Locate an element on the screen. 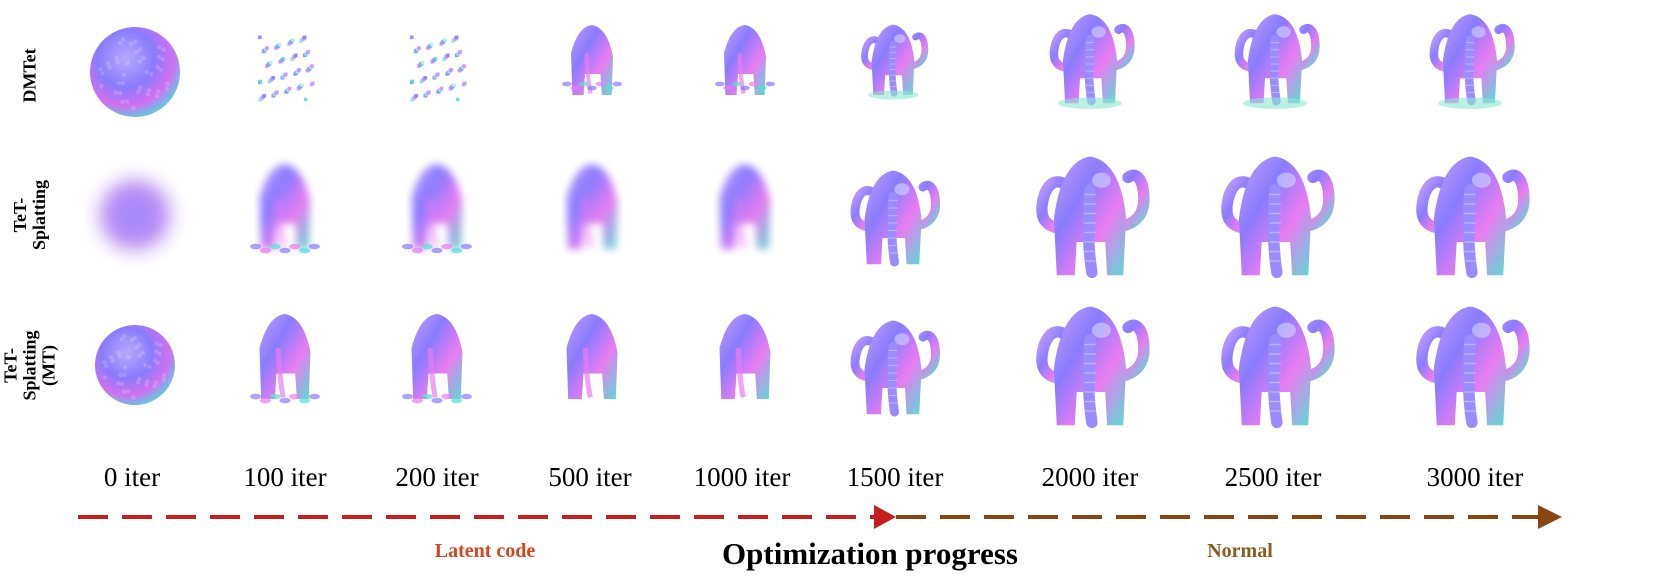  iter-label-500: 500 iter is located at coordinates (590, 477).